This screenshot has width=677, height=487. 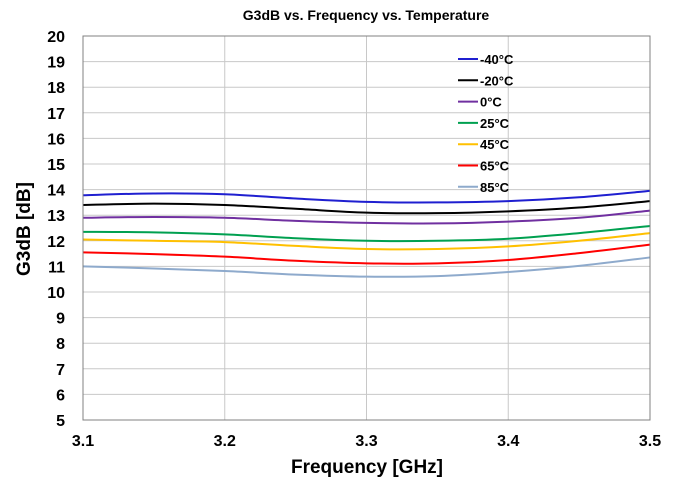 I want to click on y-tick-label: 6, so click(x=60, y=395).